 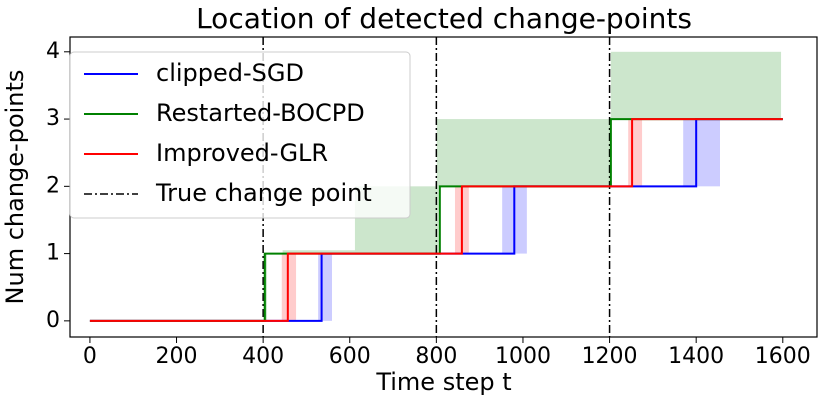 What do you see at coordinates (15, 187) in the screenshot?
I see `y-axis-label: Num change-points` at bounding box center [15, 187].